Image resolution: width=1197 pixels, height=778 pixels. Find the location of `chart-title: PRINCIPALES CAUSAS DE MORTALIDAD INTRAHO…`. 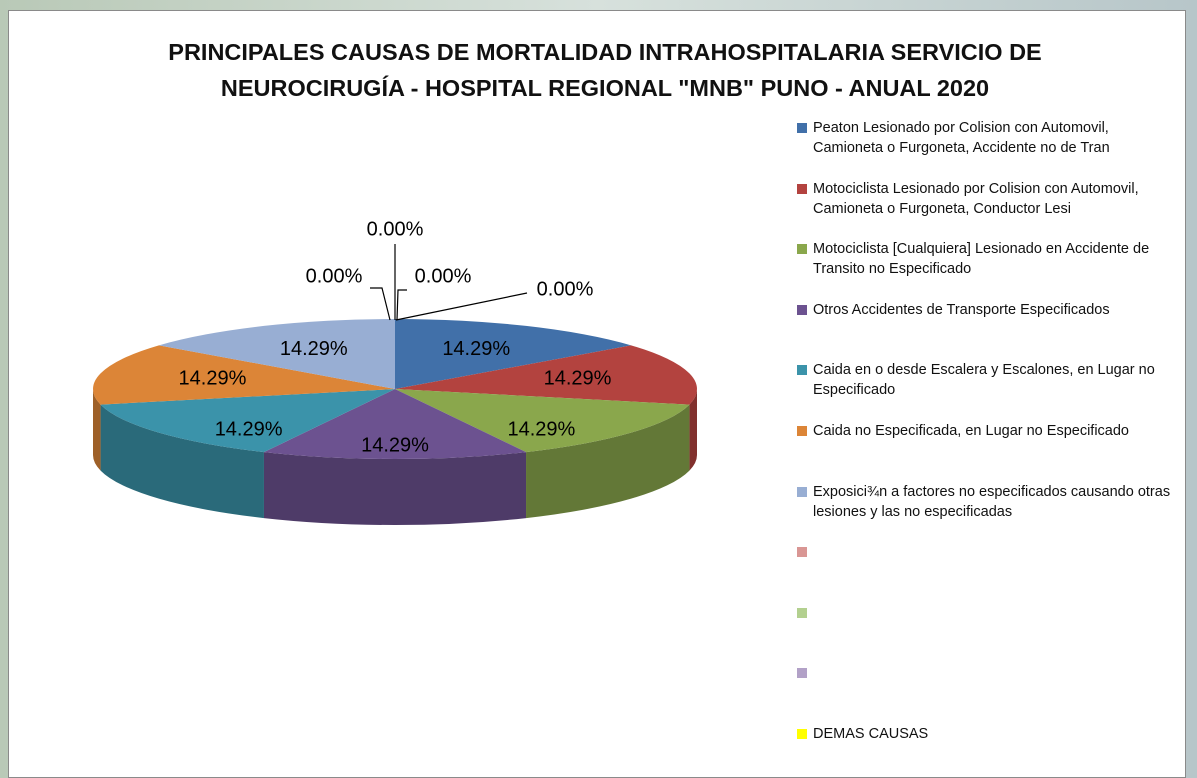

chart-title: PRINCIPALES CAUSAS DE MORTALIDAD INTRAHO… is located at coordinates (605, 70).